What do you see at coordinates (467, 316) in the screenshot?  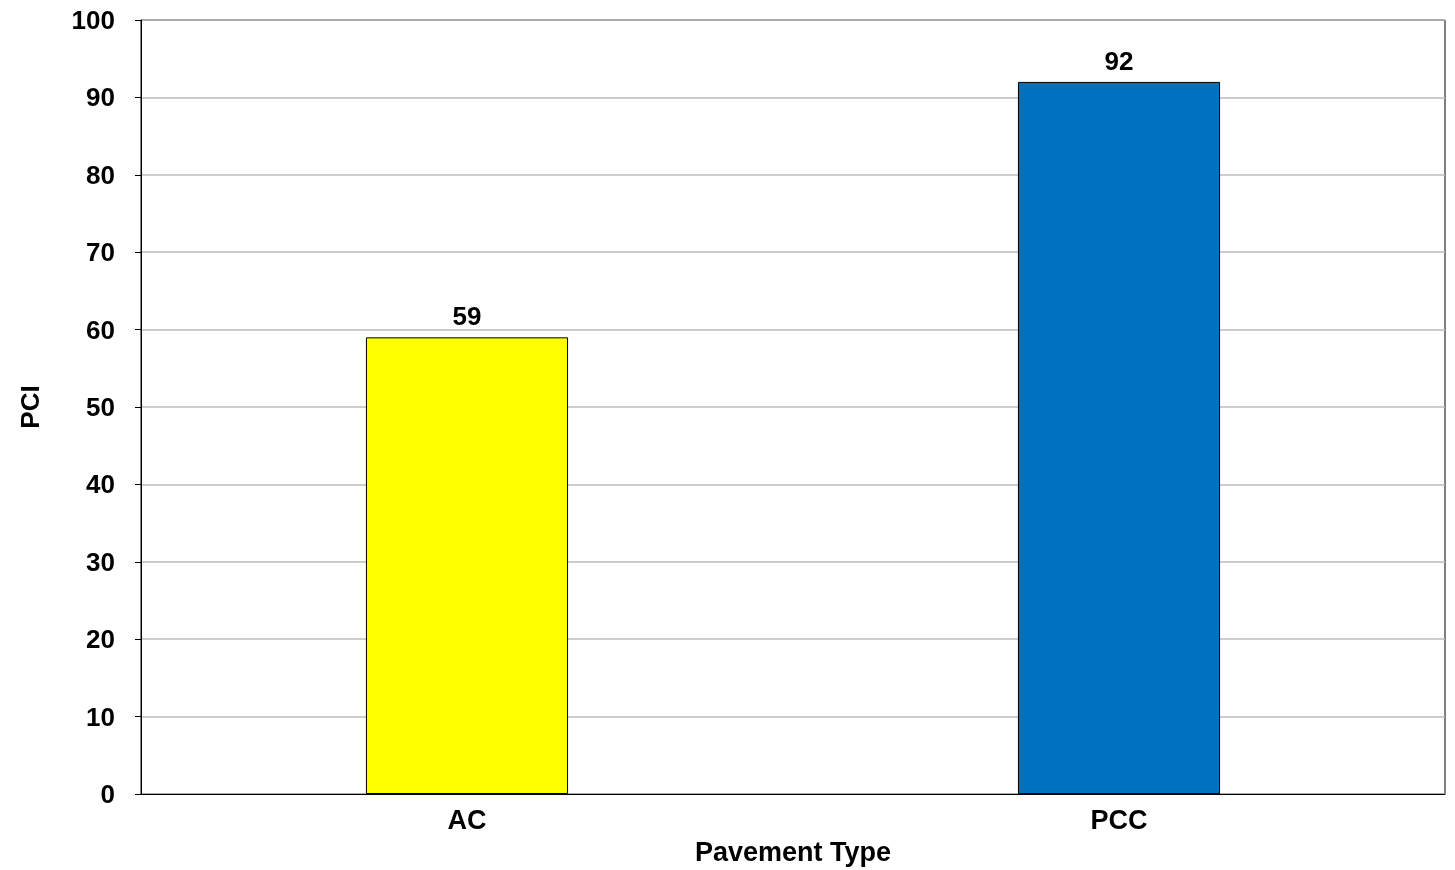 I see `data-label: 59` at bounding box center [467, 316].